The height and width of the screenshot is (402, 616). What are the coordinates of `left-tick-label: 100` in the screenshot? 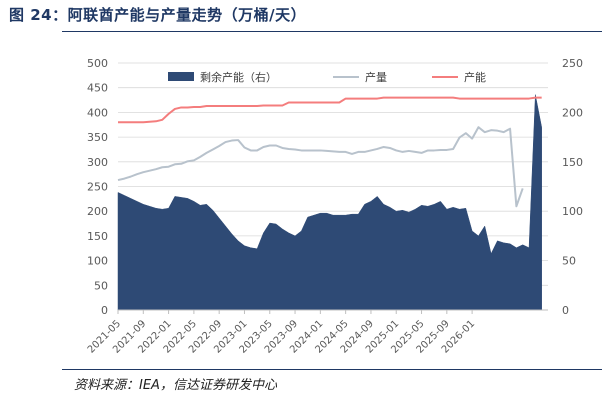 It's located at (97, 261).